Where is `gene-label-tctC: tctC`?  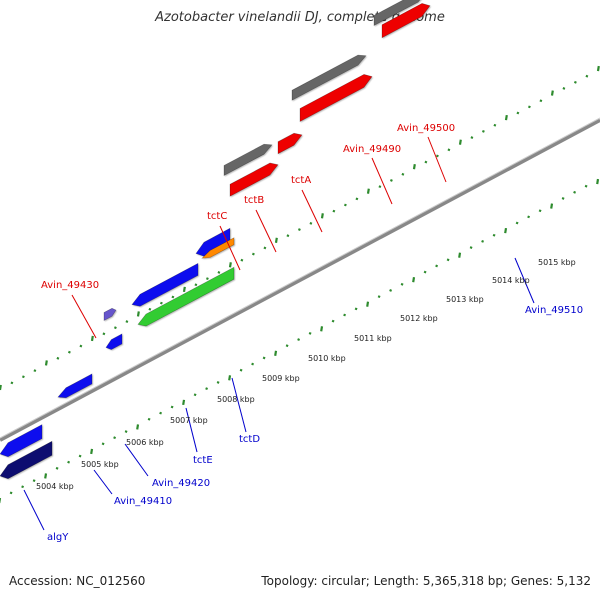
gene-label-tctC: tctC is located at coordinates (217, 216).